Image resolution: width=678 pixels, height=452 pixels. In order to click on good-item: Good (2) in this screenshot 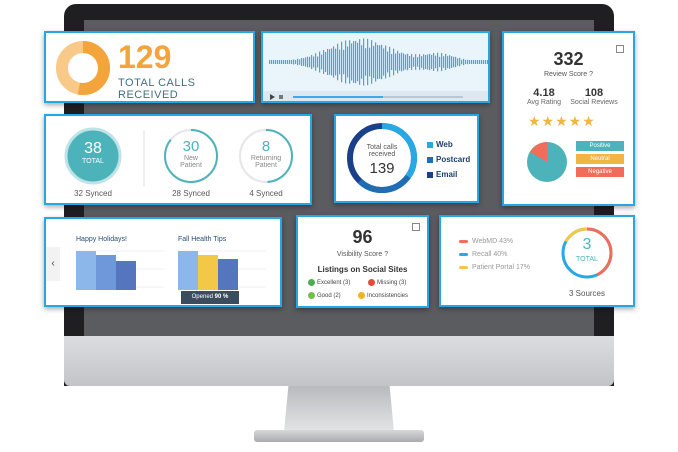, I will do `click(324, 295)`.